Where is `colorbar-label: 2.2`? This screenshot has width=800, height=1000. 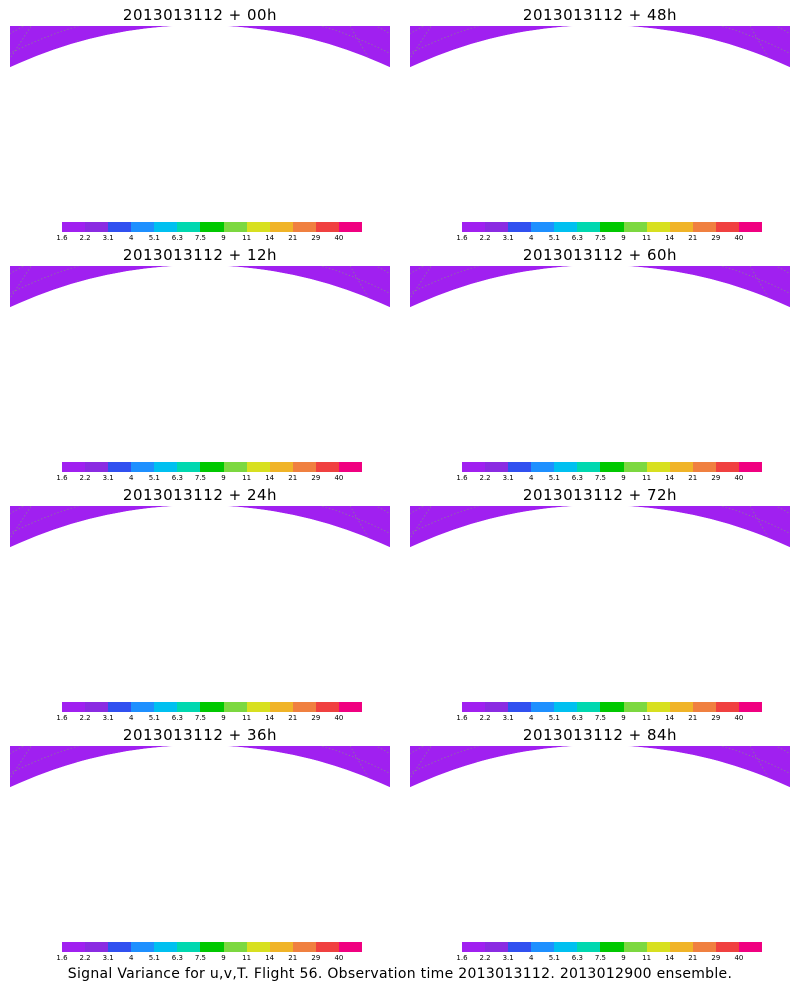
colorbar-label: 2.2 is located at coordinates (85, 478).